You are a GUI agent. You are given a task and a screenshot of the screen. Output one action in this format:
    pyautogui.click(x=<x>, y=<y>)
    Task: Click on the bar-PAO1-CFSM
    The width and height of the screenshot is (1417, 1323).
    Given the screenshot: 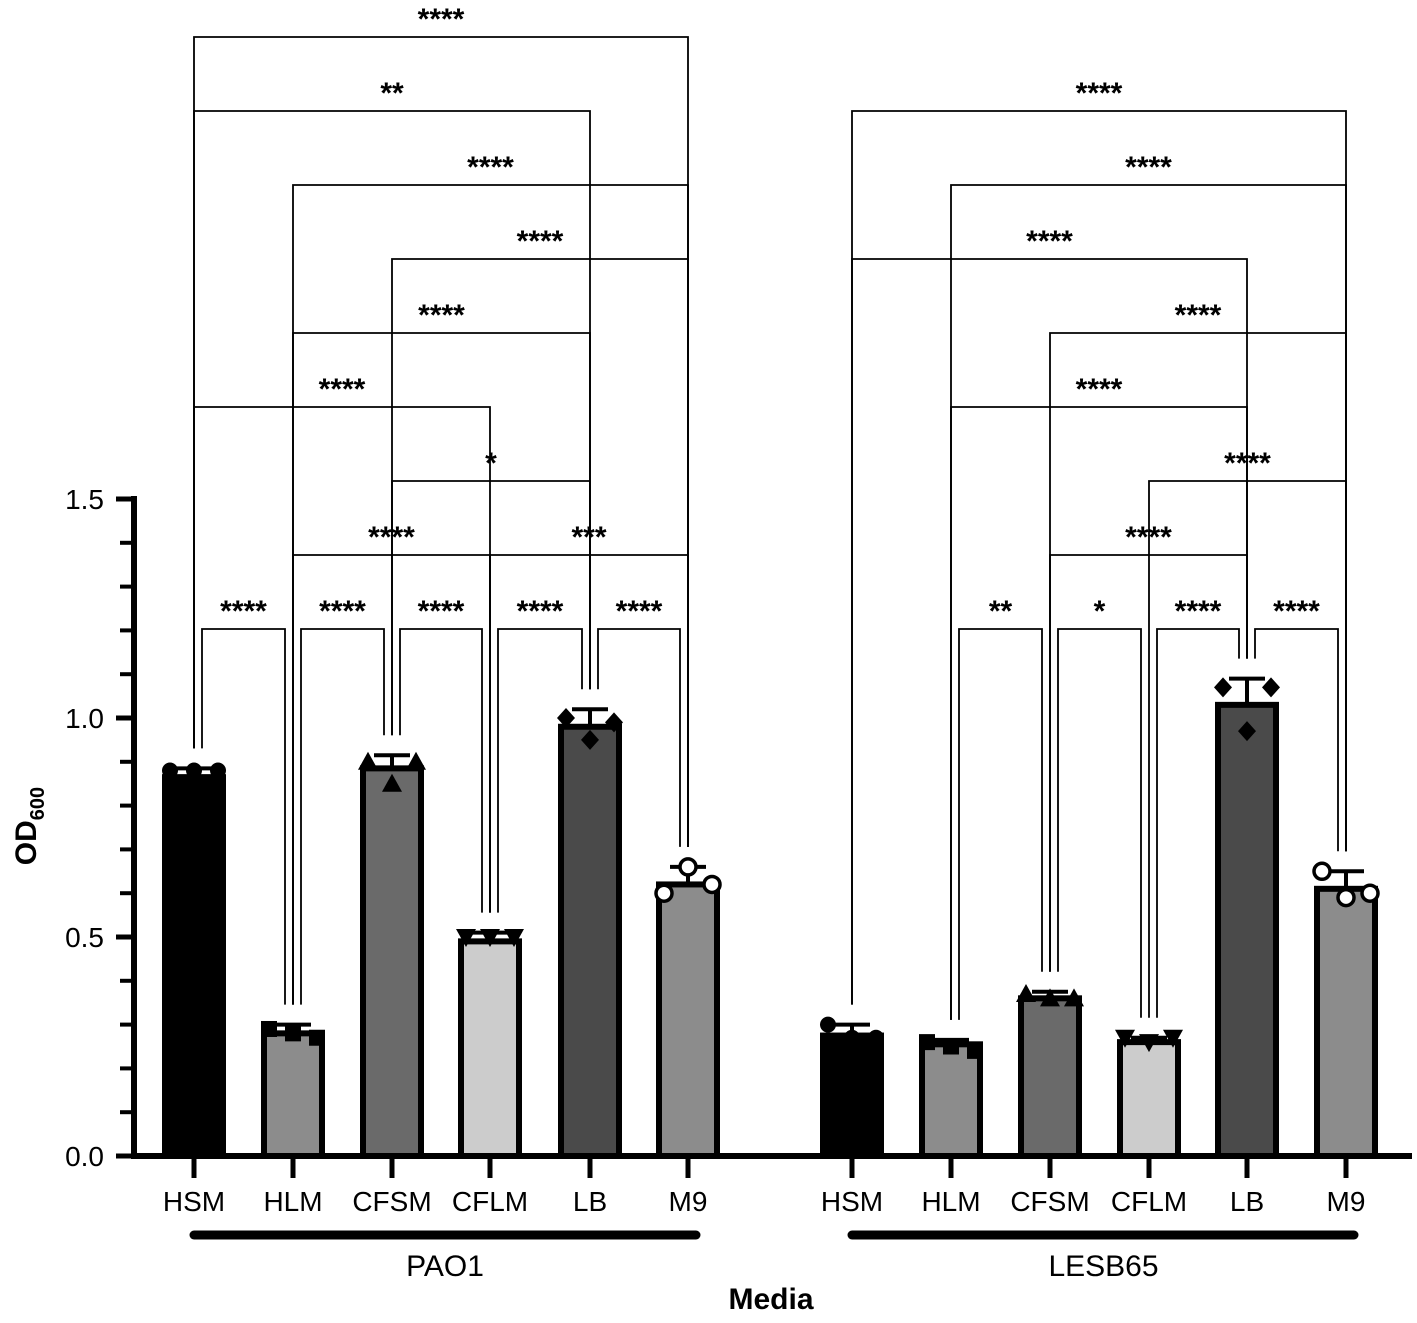 What is the action you would take?
    pyautogui.click(x=392, y=955)
    